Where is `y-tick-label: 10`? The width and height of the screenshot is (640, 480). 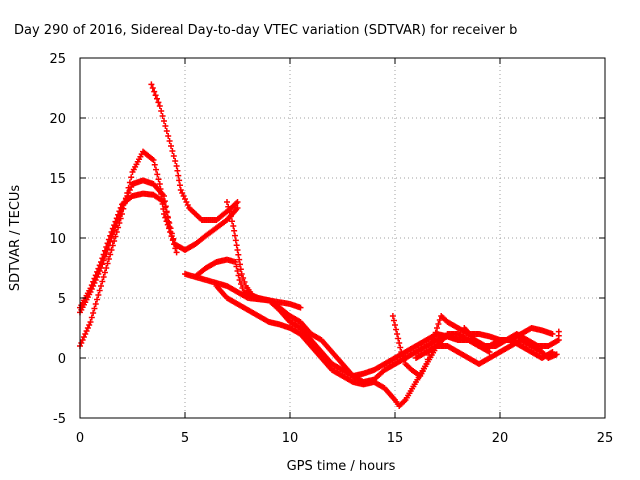 y-tick-label: 10 is located at coordinates (57, 239).